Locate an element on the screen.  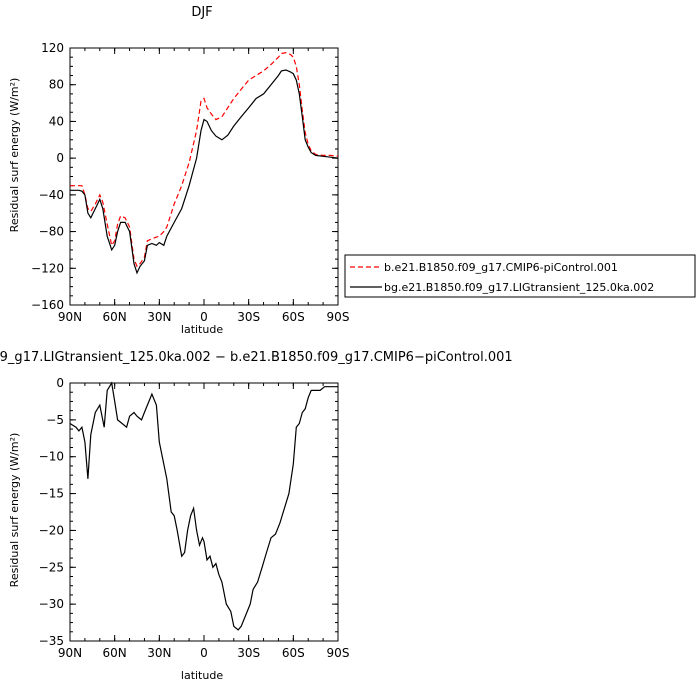
y-tick-label: 120 is located at coordinates (52, 48).